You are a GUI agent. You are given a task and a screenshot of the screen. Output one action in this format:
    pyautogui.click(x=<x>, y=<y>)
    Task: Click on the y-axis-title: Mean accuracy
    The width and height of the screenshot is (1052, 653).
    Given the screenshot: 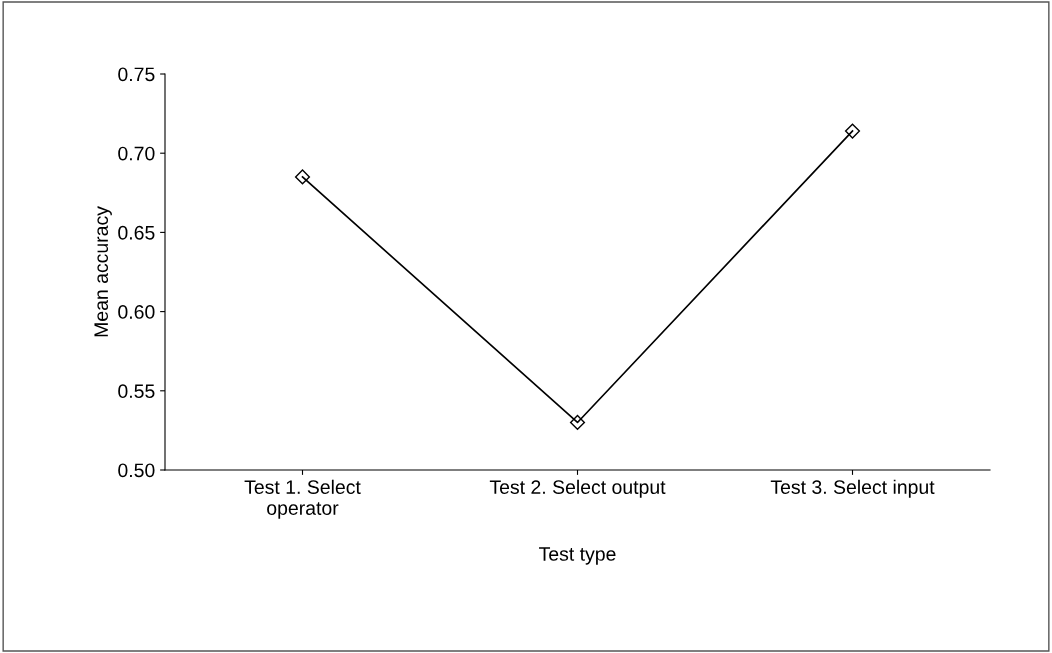 What is the action you would take?
    pyautogui.click(x=103, y=271)
    